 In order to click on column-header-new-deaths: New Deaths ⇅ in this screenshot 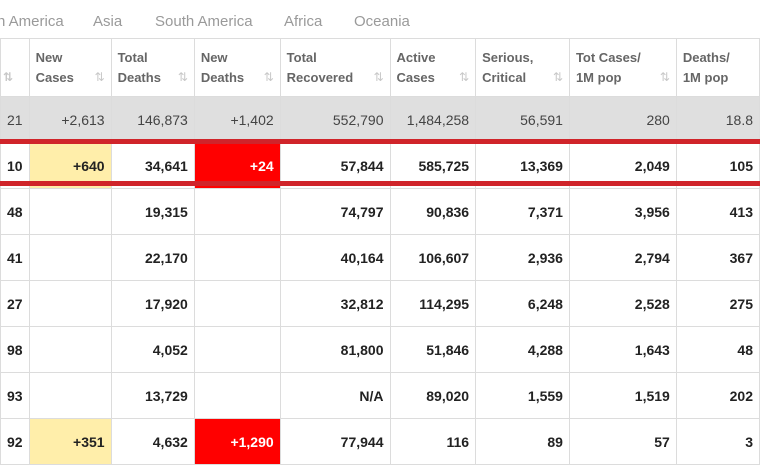, I will do `click(237, 67)`.